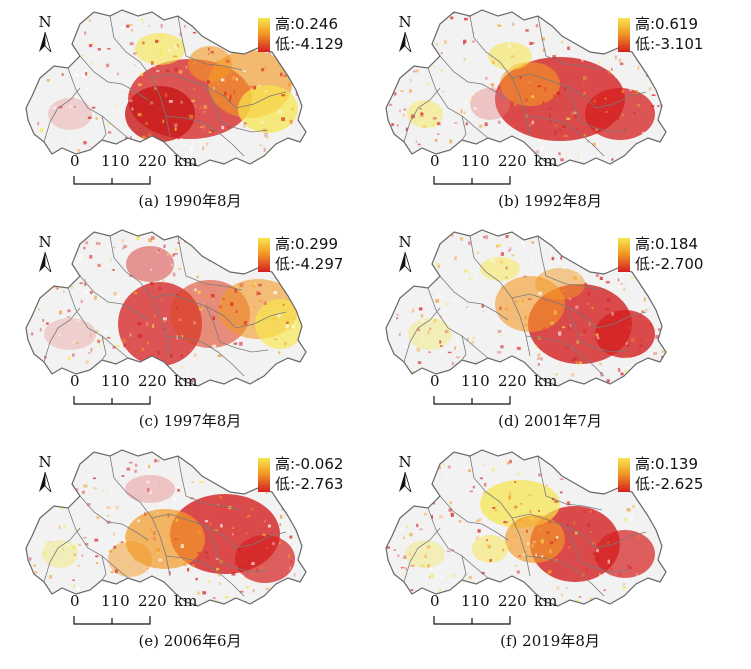 The height and width of the screenshot is (669, 751). I want to click on legend-labels: 高:0.299 低:-4.297, so click(309, 254).